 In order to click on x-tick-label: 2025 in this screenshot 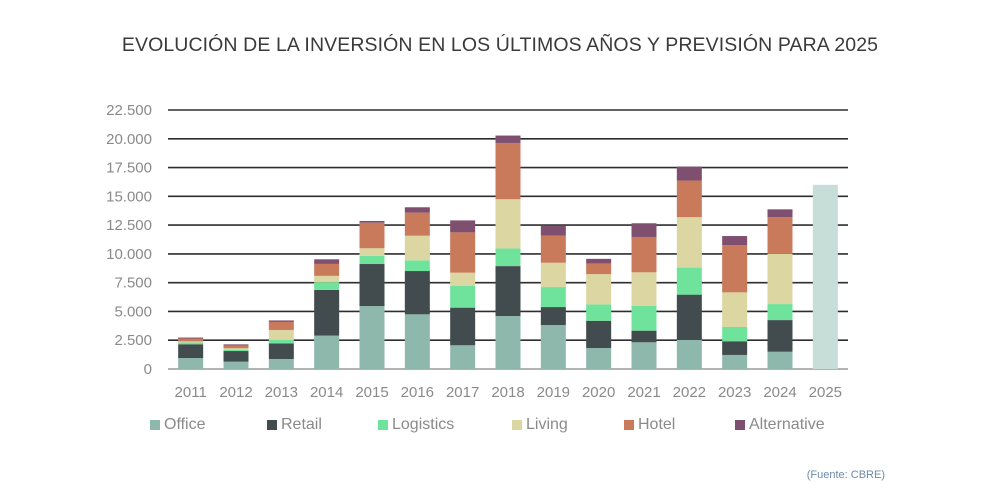, I will do `click(825, 392)`.